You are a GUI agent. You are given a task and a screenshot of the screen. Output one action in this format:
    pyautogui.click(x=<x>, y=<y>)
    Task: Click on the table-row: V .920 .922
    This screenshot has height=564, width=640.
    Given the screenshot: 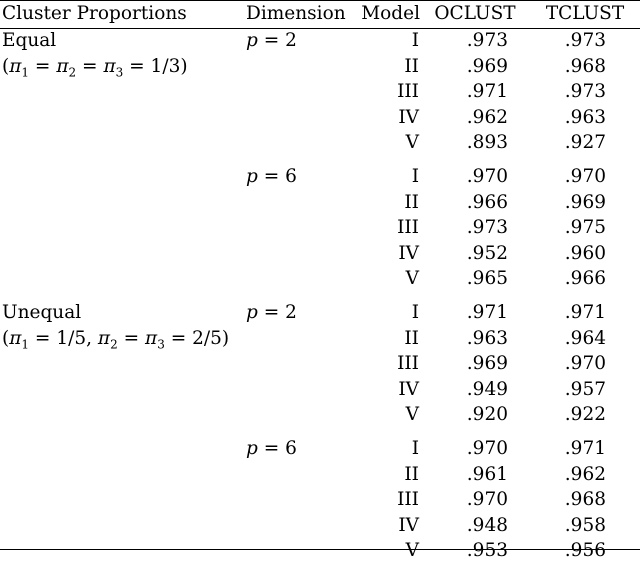 What is the action you would take?
    pyautogui.click(x=320, y=415)
    